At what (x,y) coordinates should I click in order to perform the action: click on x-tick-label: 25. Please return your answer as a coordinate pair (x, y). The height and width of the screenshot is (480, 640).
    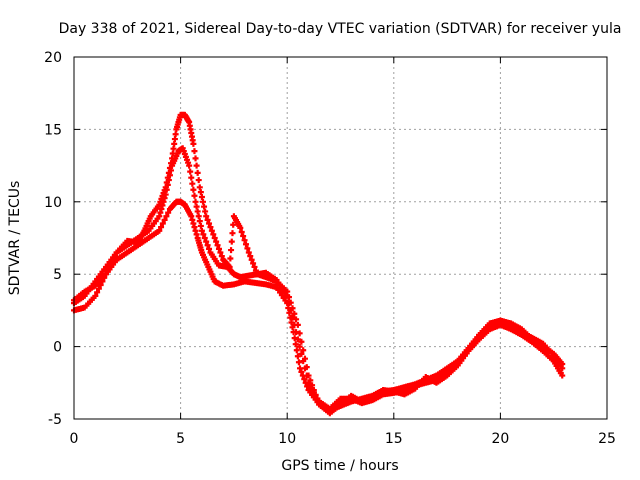
    Looking at the image, I should click on (607, 439).